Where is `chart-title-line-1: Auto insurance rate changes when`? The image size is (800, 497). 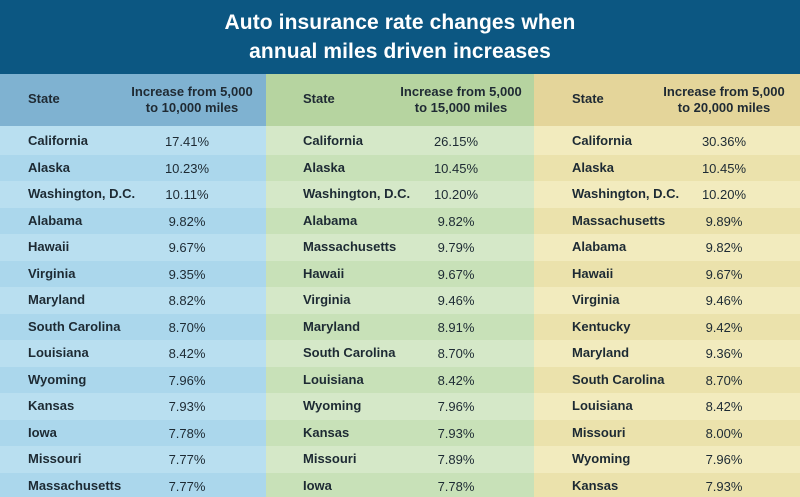
chart-title-line-1: Auto insurance rate changes when is located at coordinates (400, 22).